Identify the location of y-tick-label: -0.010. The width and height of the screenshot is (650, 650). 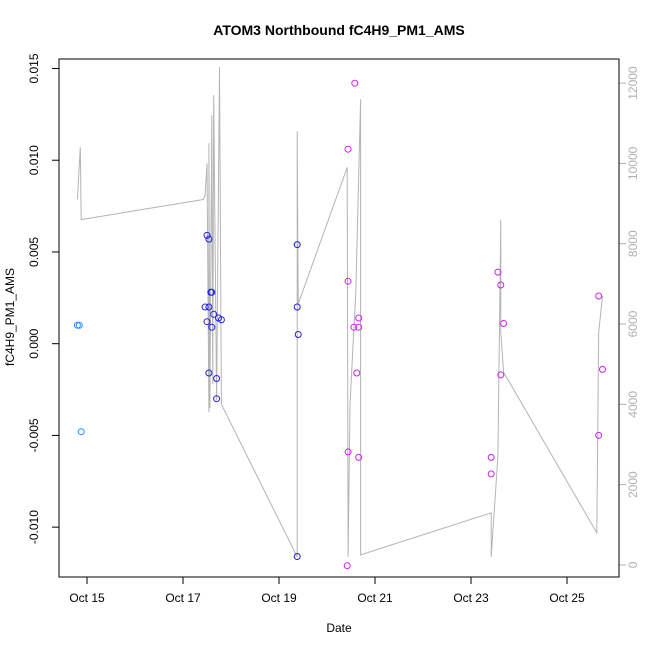
(34, 527).